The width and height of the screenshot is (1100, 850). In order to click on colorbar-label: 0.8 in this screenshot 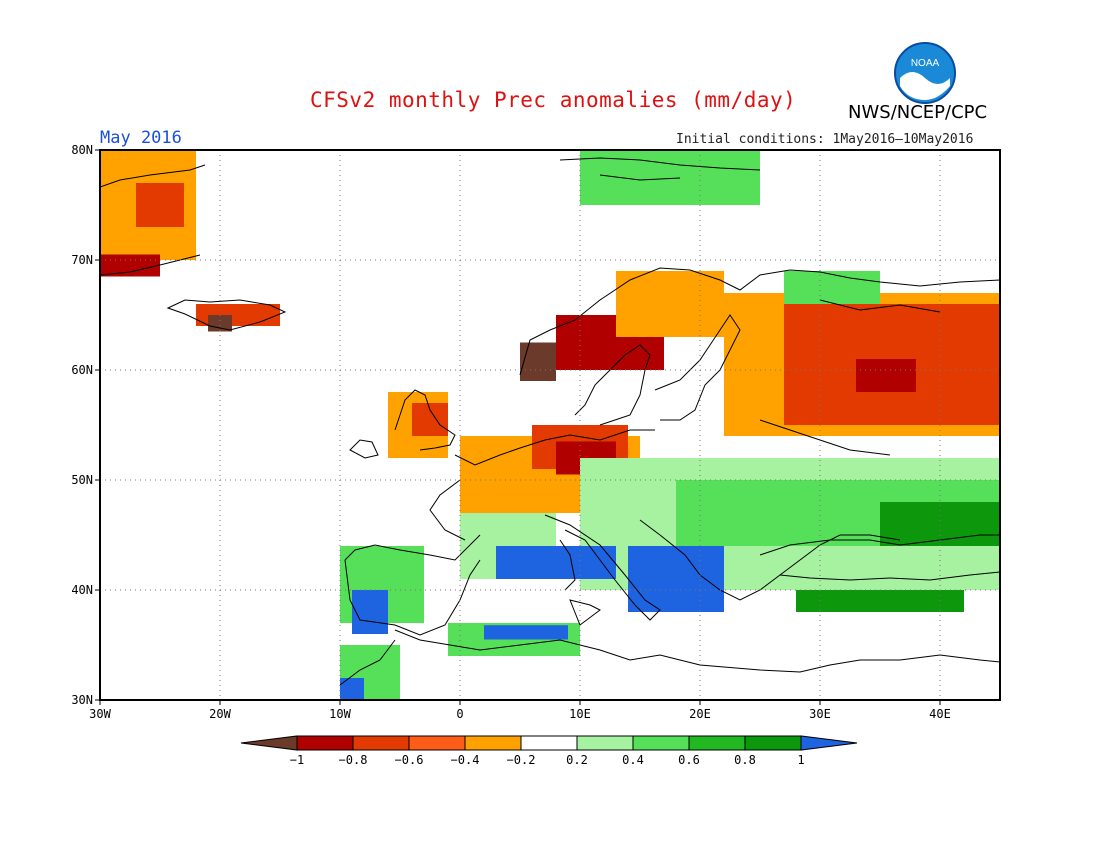, I will do `click(745, 760)`.